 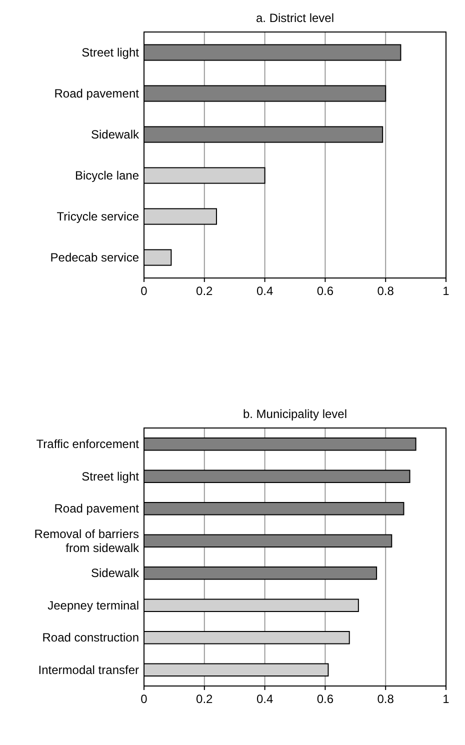 What do you see at coordinates (87, 540) in the screenshot?
I see `y-tick-label: Removal of barriers from sidewalk` at bounding box center [87, 540].